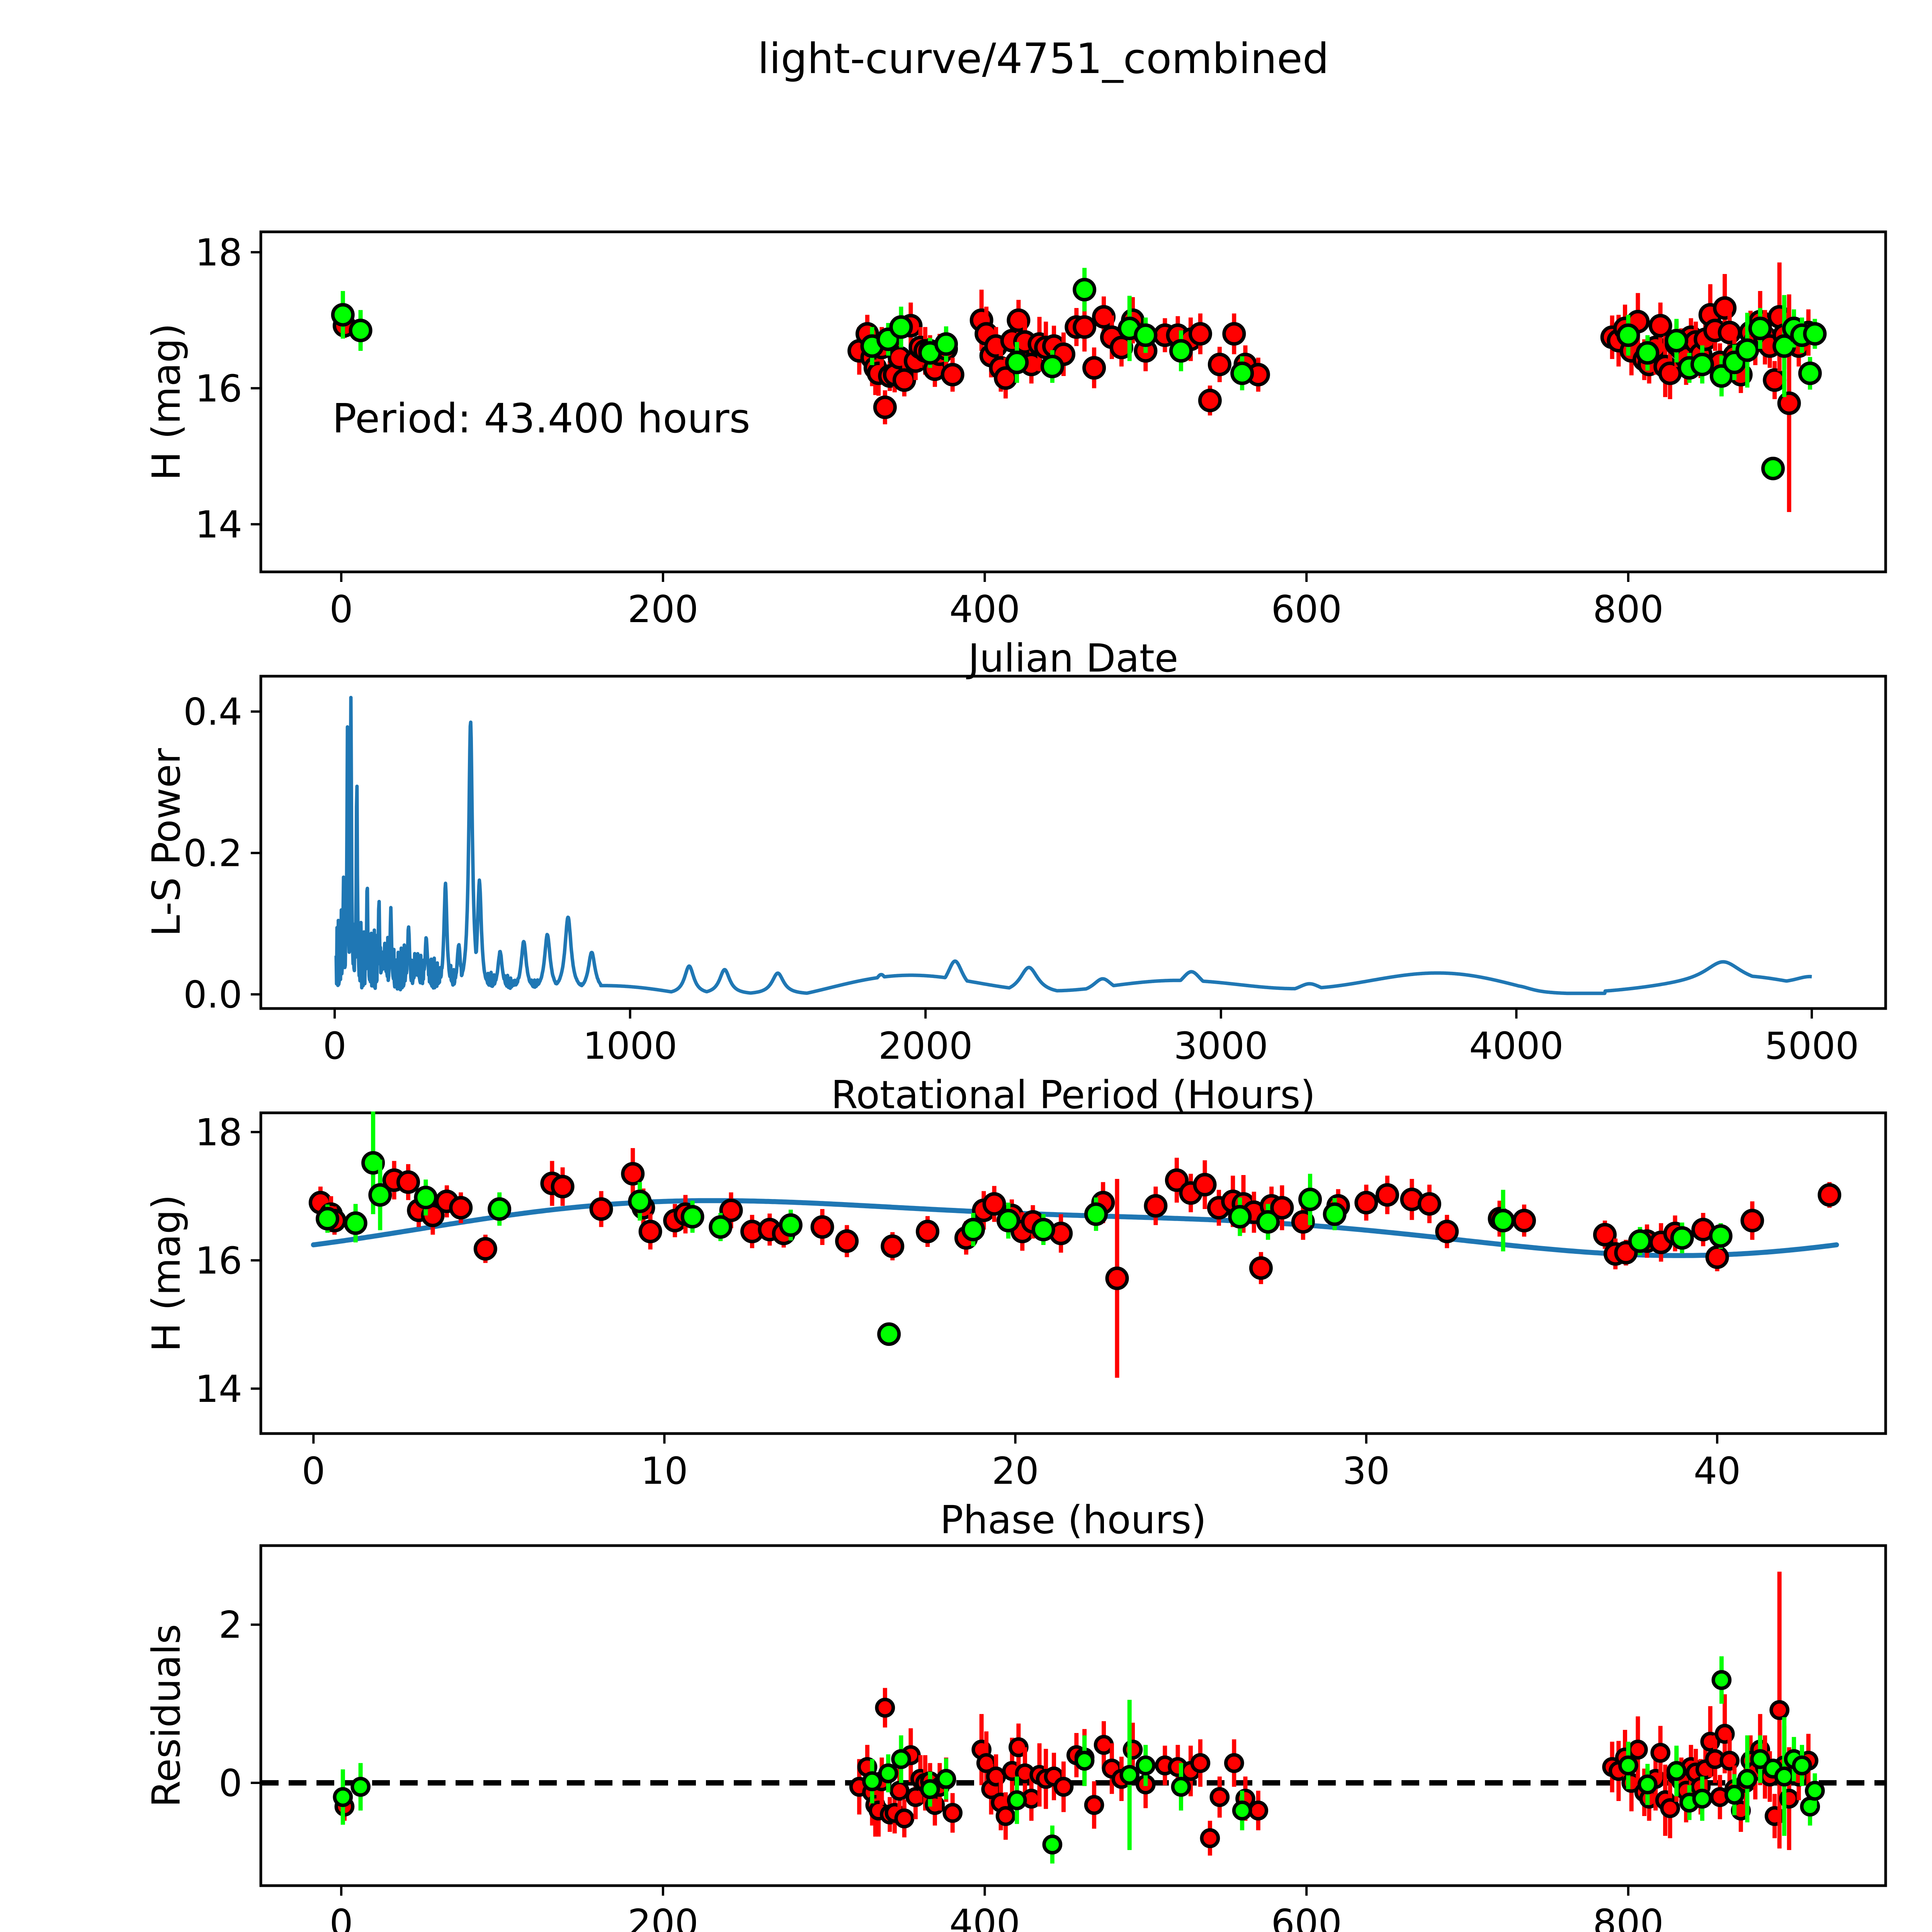 The height and width of the screenshot is (1932, 1932). I want to click on periodogram-panel-frame, so click(1073, 843).